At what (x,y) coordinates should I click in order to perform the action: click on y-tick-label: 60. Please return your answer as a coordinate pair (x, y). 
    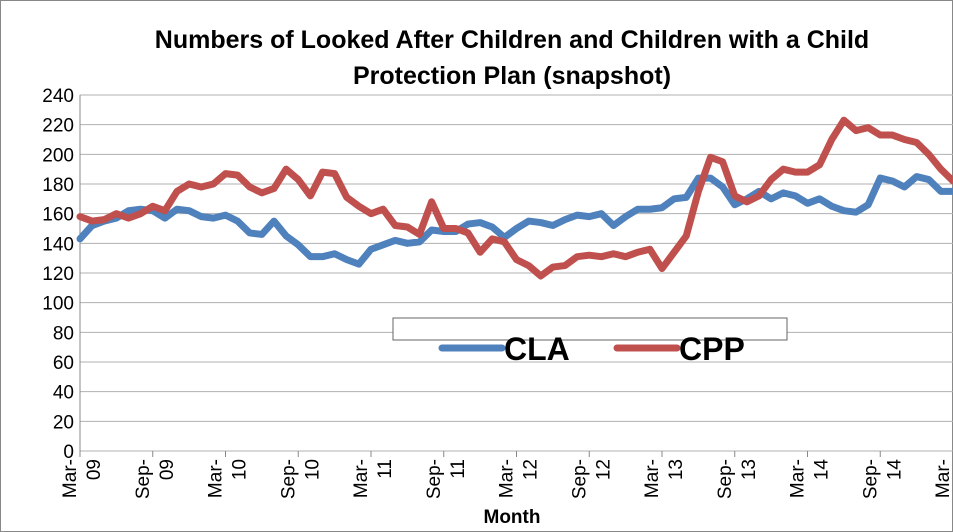
    Looking at the image, I should click on (63, 363).